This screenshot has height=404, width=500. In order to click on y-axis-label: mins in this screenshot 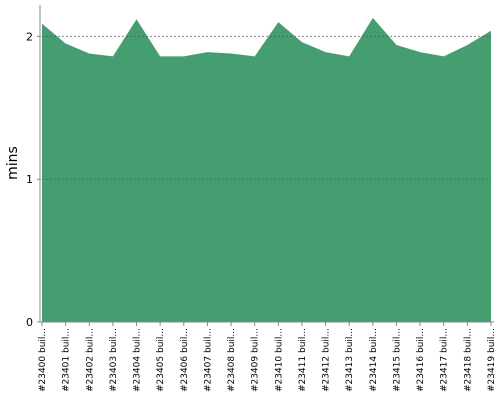, I will do `click(13, 163)`.